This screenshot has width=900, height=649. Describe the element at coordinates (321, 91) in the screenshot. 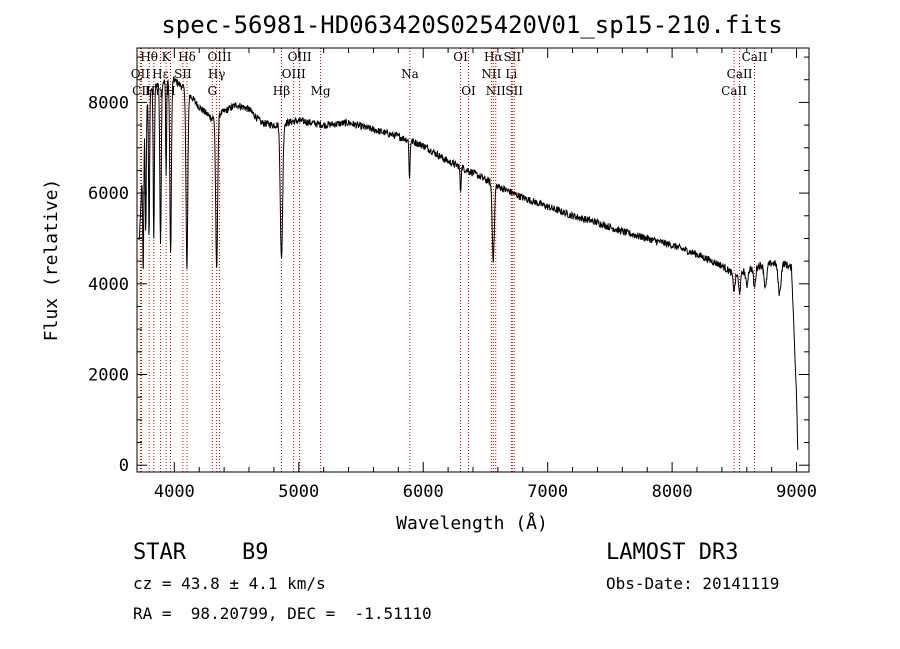

I see `line-marker-label: Mg` at that location.